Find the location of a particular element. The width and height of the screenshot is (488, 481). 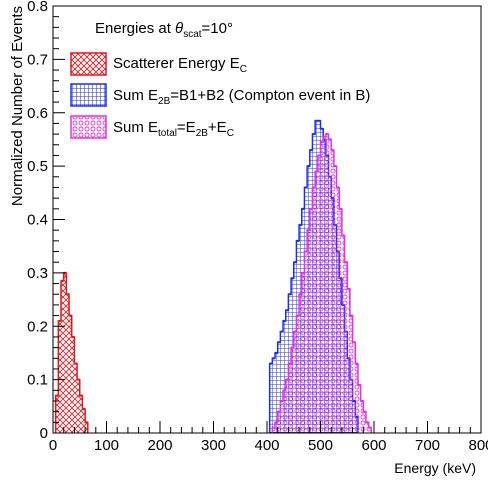

y-tick-label: 0.6 is located at coordinates (37, 113).